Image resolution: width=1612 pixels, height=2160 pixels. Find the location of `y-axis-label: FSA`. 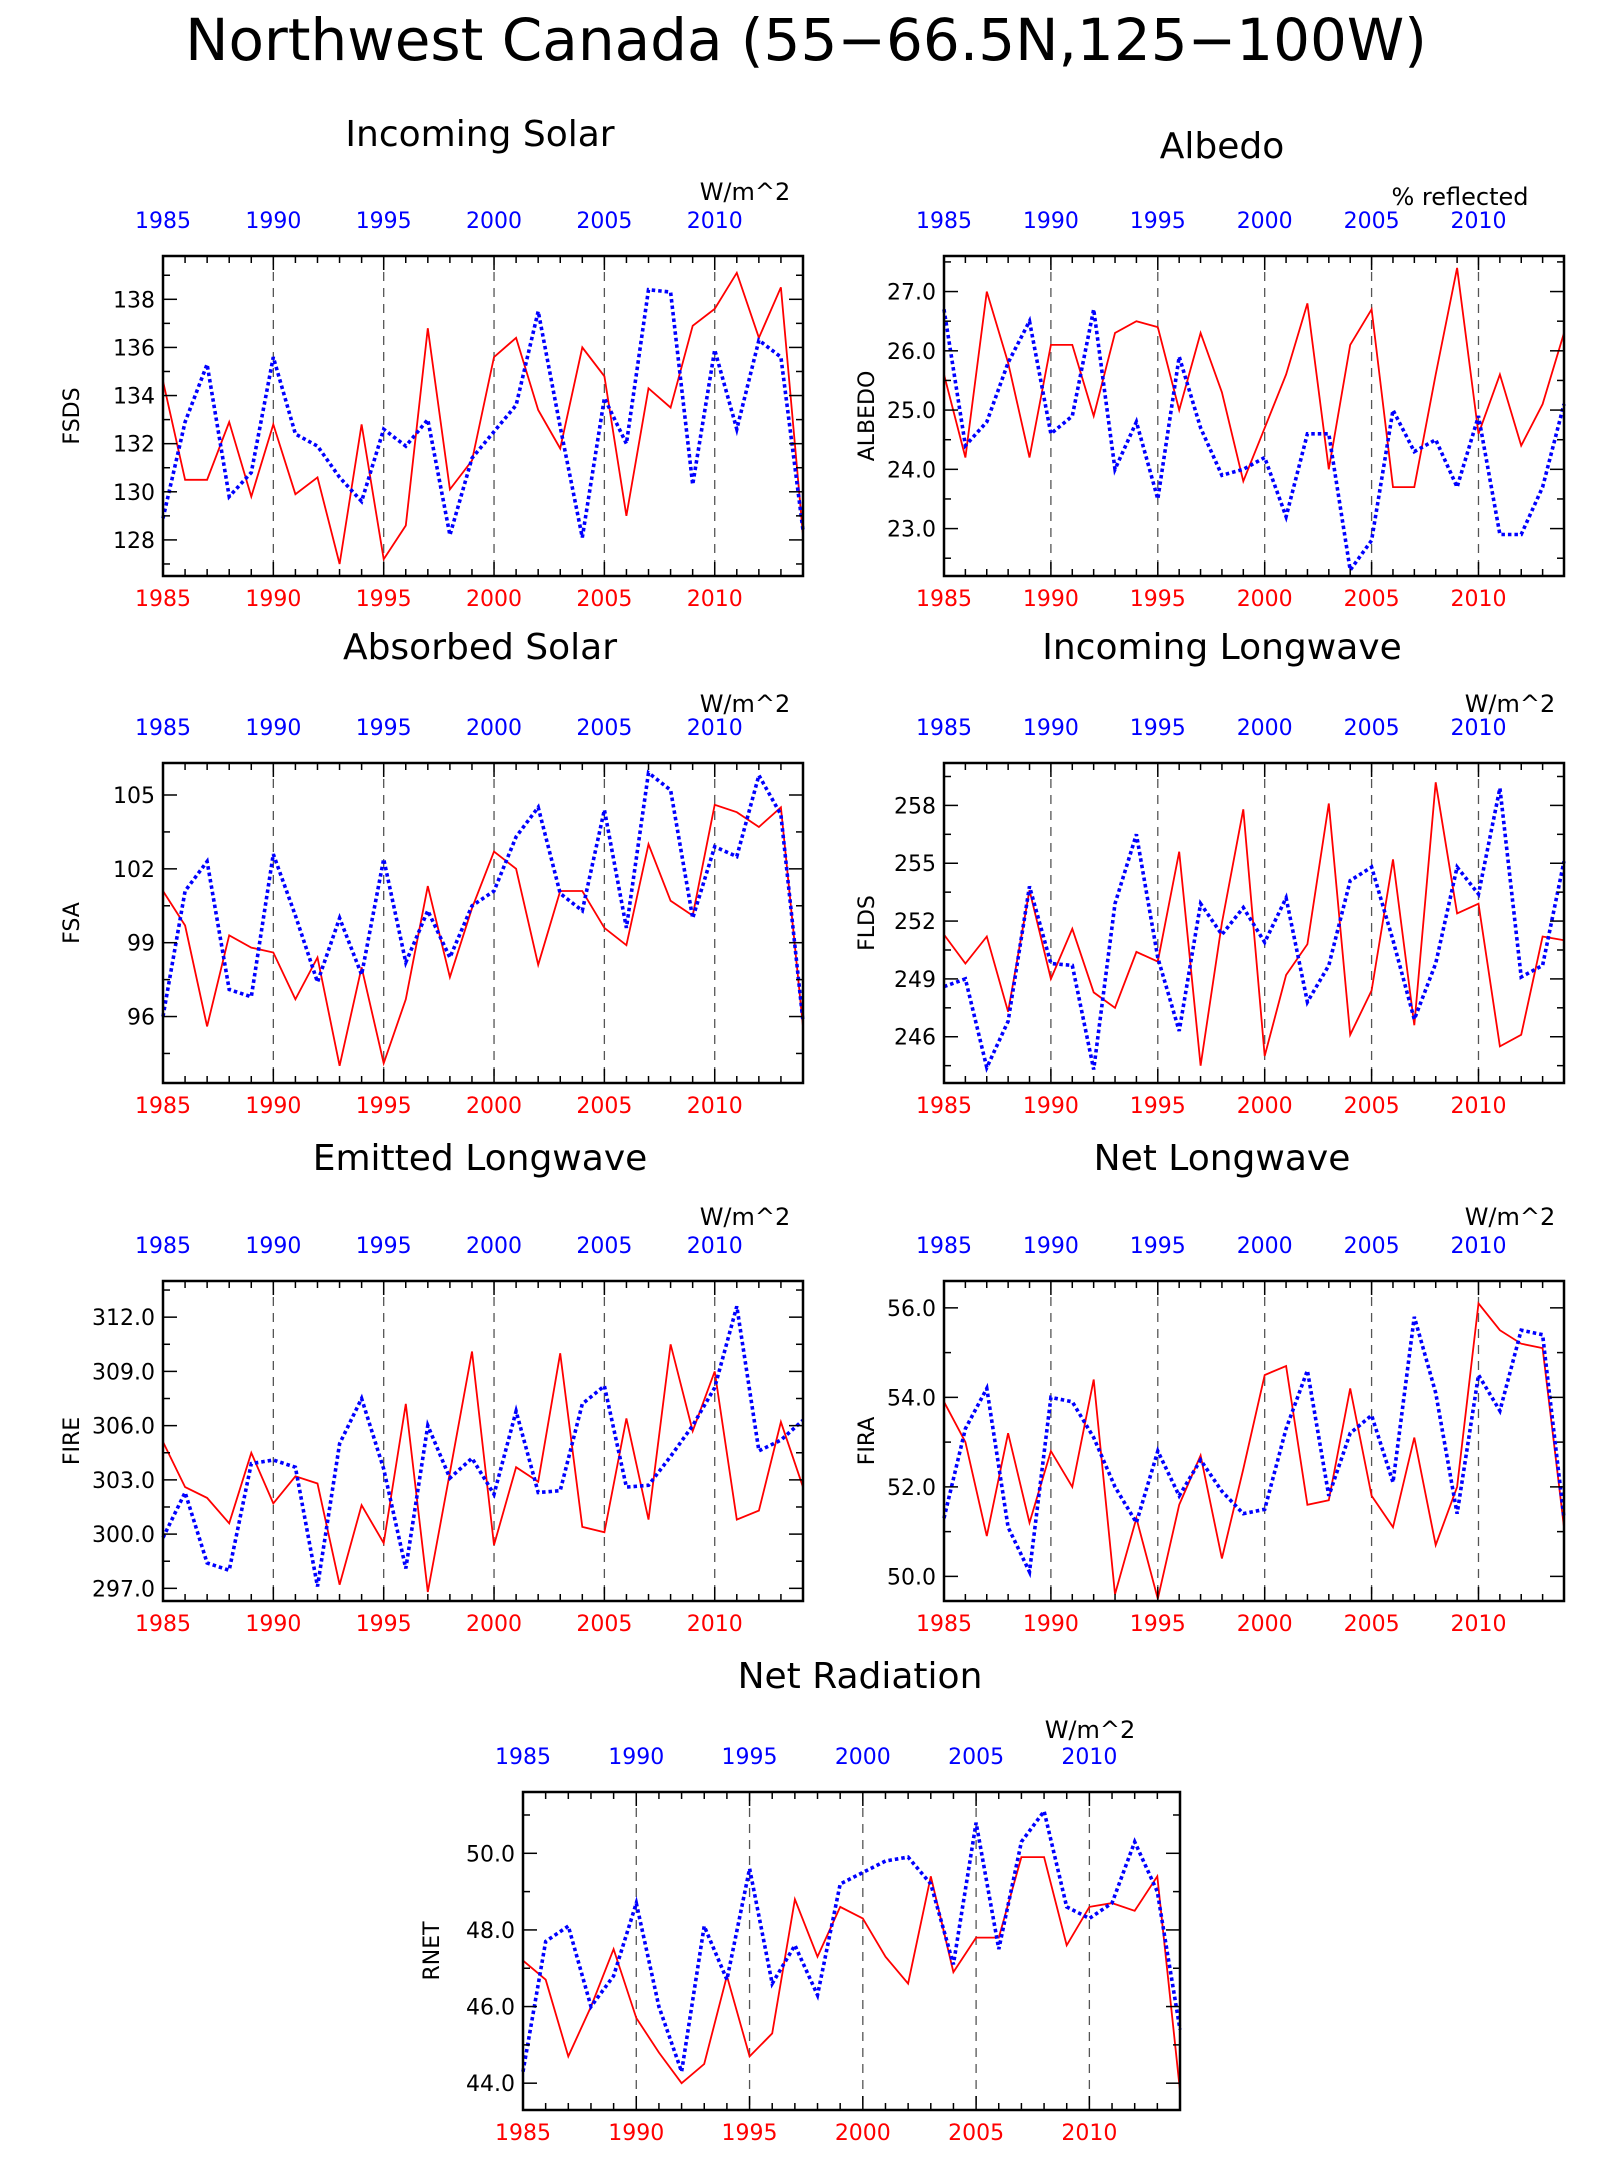

y-axis-label: FSA is located at coordinates (72, 923).